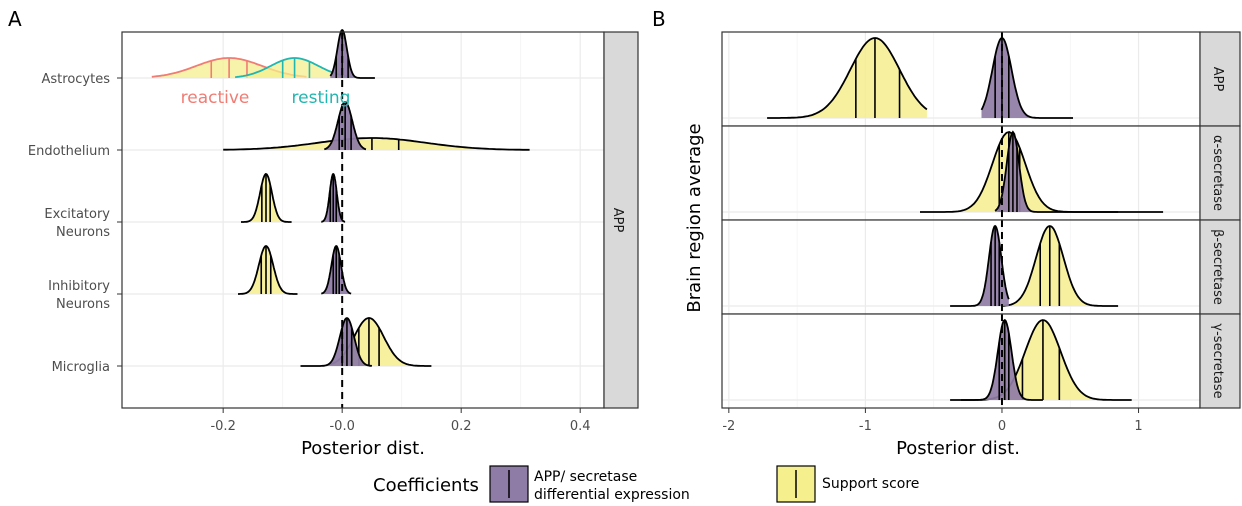 The image size is (1242, 506). I want to click on ridge-row-inhibitory-neurons, so click(295, 270).